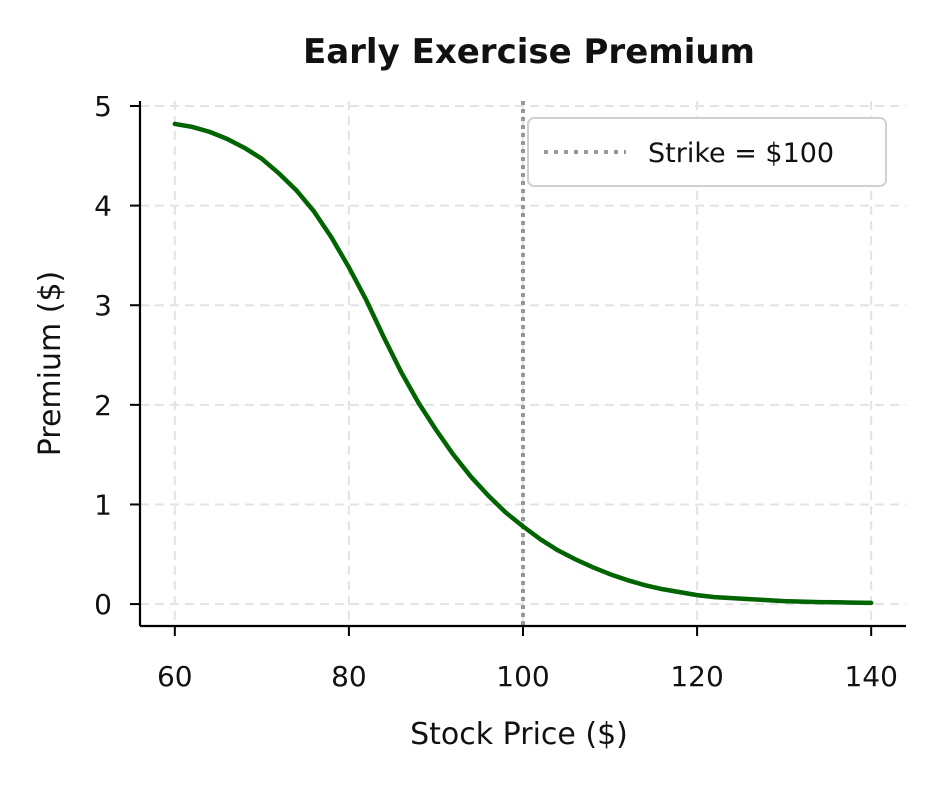 Image resolution: width=934 pixels, height=788 pixels. What do you see at coordinates (519, 734) in the screenshot?
I see `x-axis-label: Stock Price ($)` at bounding box center [519, 734].